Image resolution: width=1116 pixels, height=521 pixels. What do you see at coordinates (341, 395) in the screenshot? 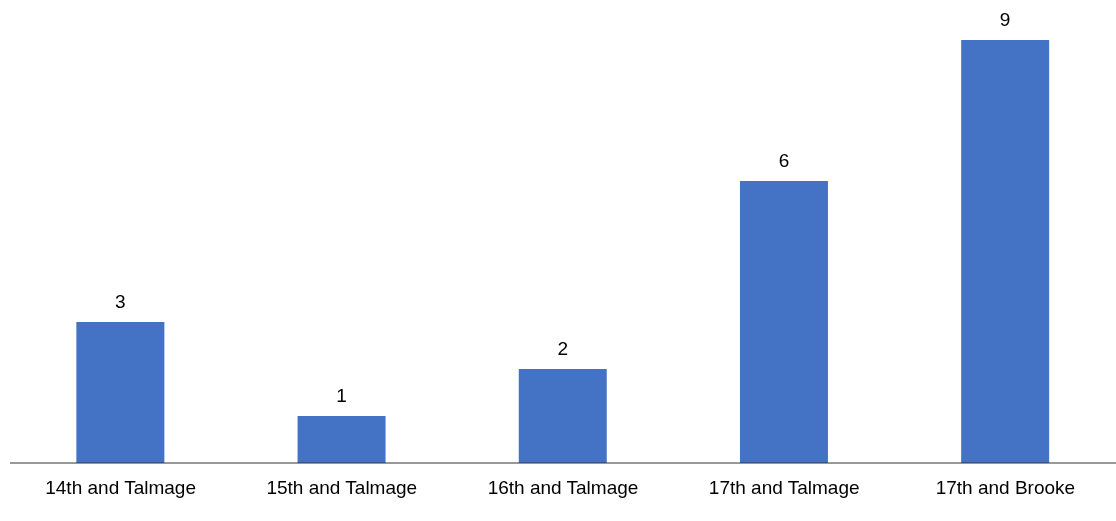
I see `data-label: 1` at bounding box center [341, 395].